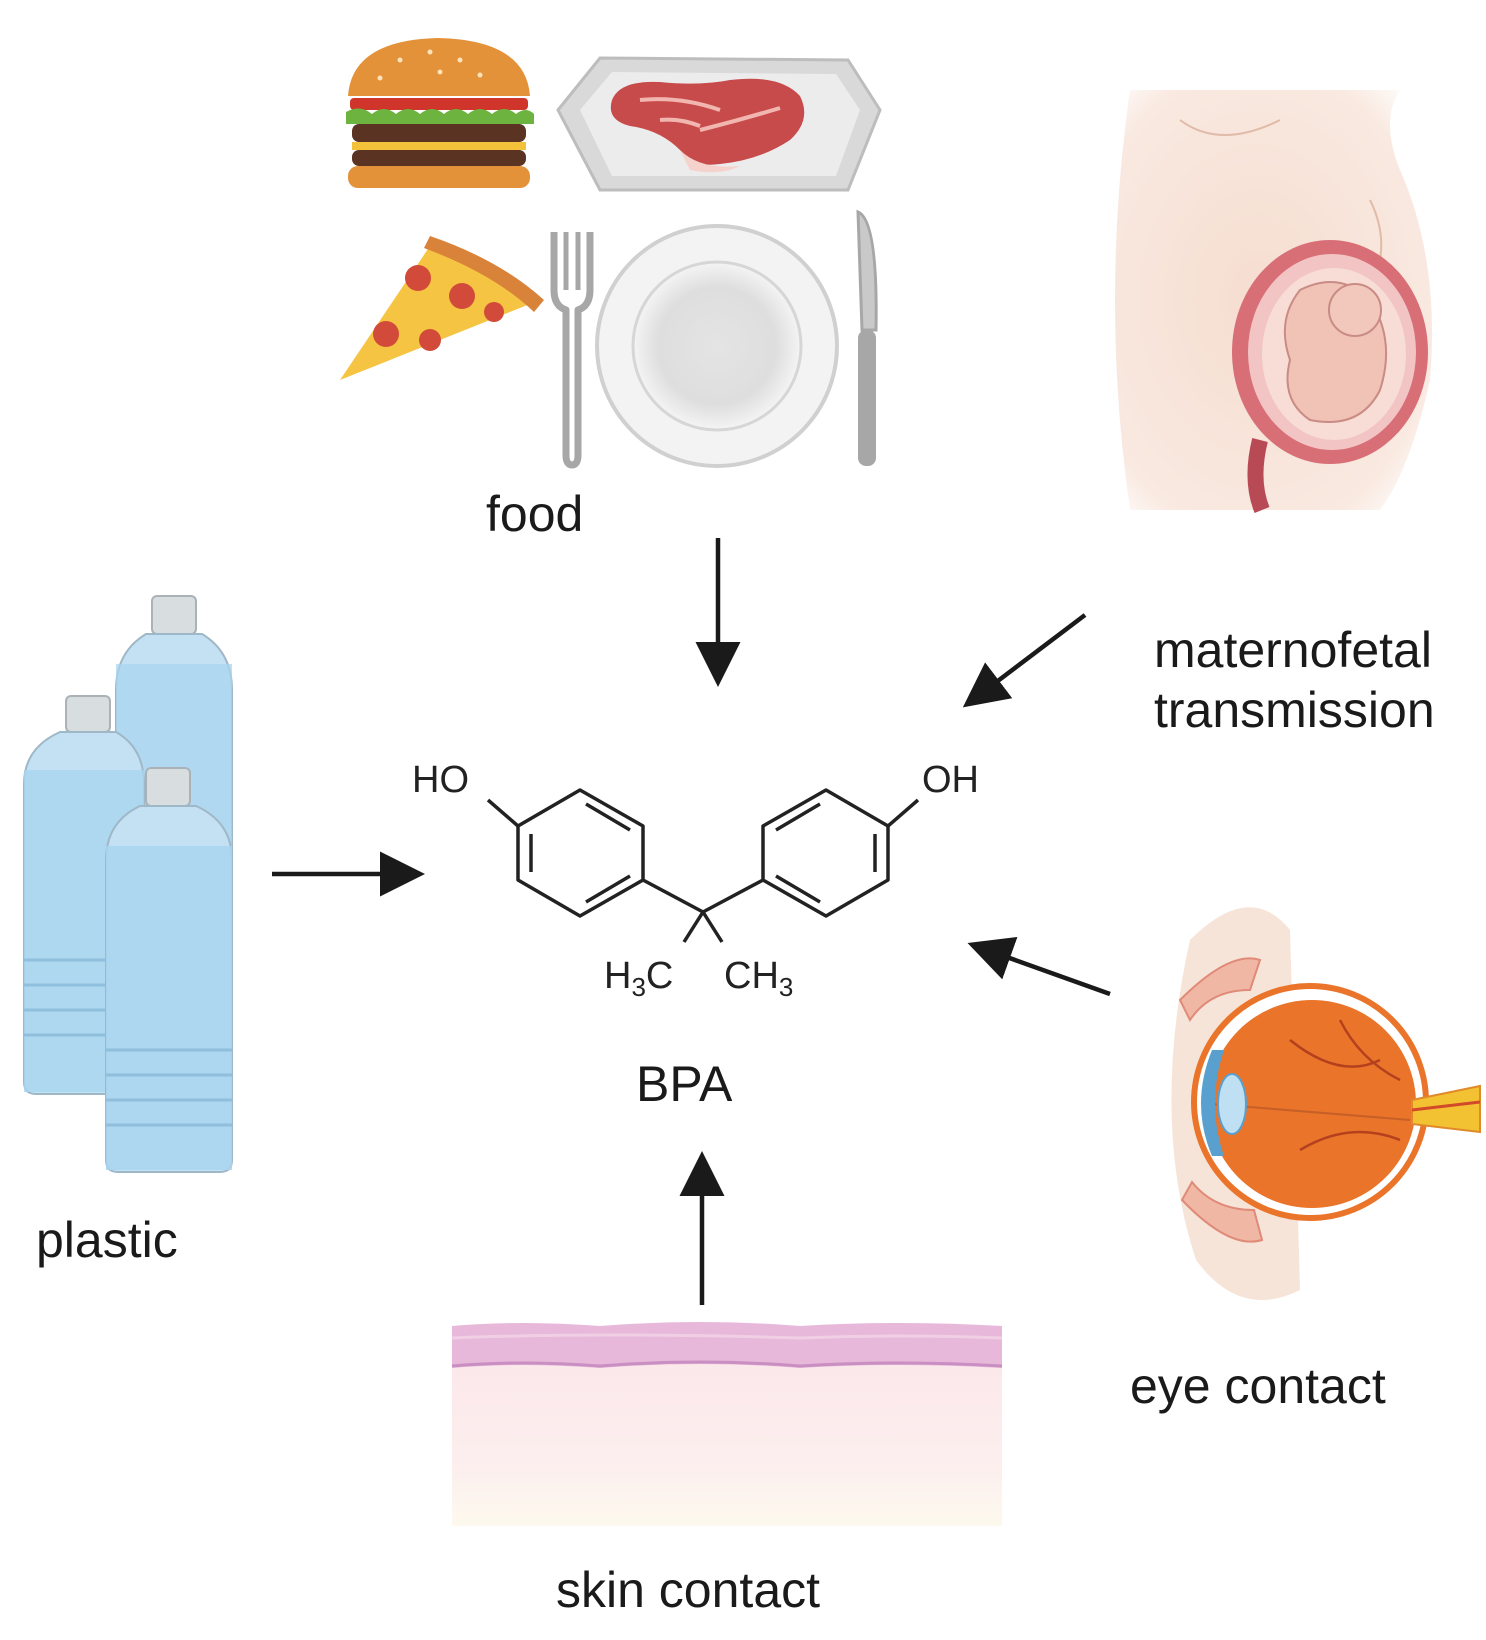  Describe the element at coordinates (107, 1240) in the screenshot. I see `plastic-label: plastic` at that location.